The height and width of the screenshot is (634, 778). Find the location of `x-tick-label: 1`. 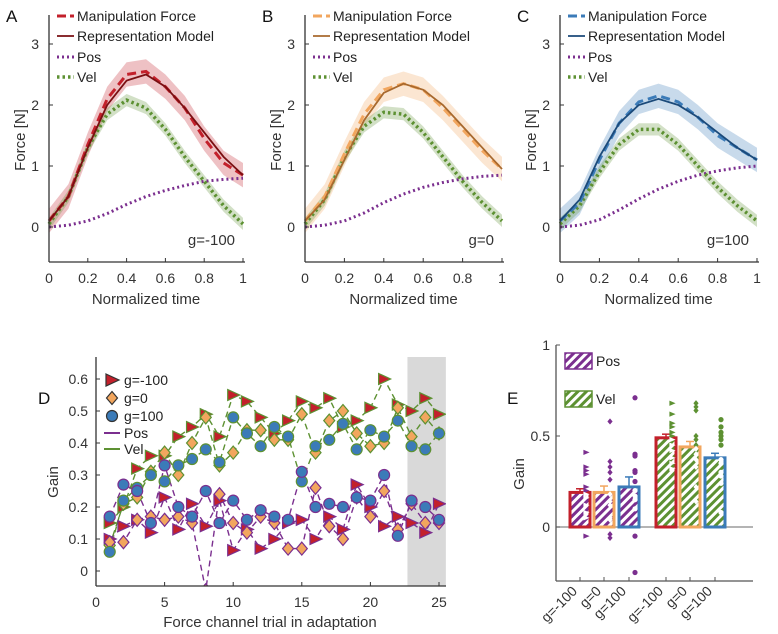

x-tick-label: 1 is located at coordinates (502, 278).